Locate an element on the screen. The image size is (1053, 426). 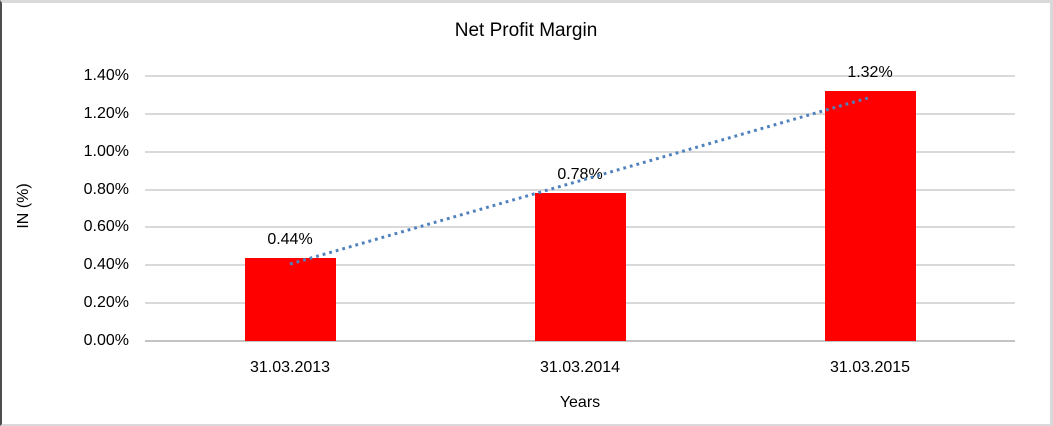
y-tick-label: 1.40% is located at coordinates (106, 75).